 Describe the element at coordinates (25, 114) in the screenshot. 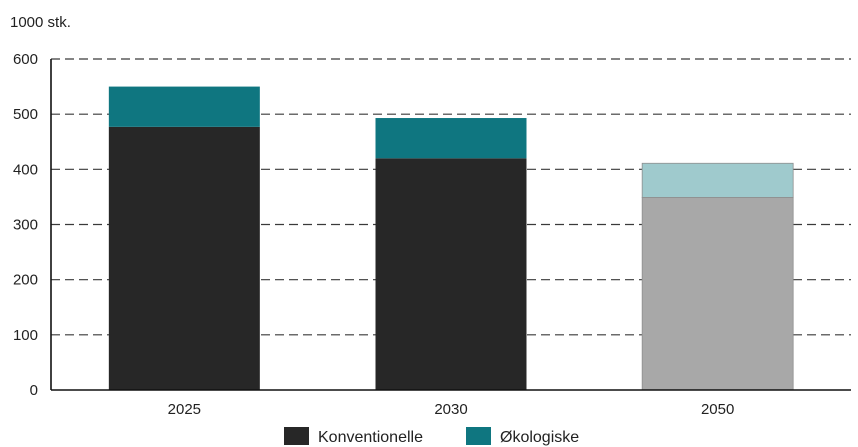

I see `y-tick-label: 500` at that location.